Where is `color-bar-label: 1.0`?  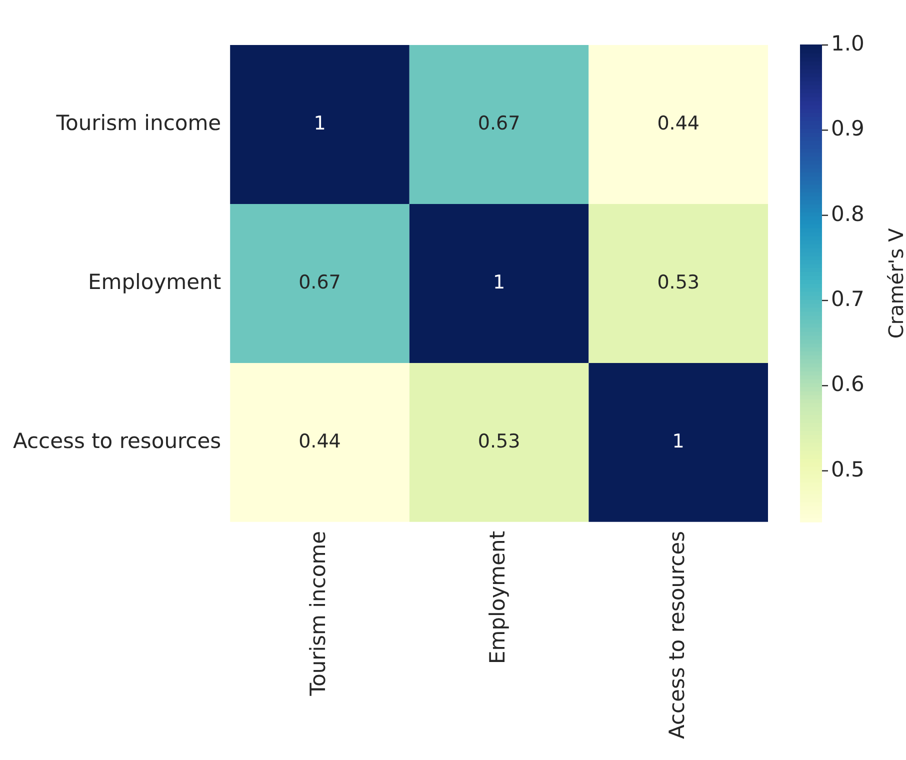
color-bar-label: 1.0 is located at coordinates (847, 43).